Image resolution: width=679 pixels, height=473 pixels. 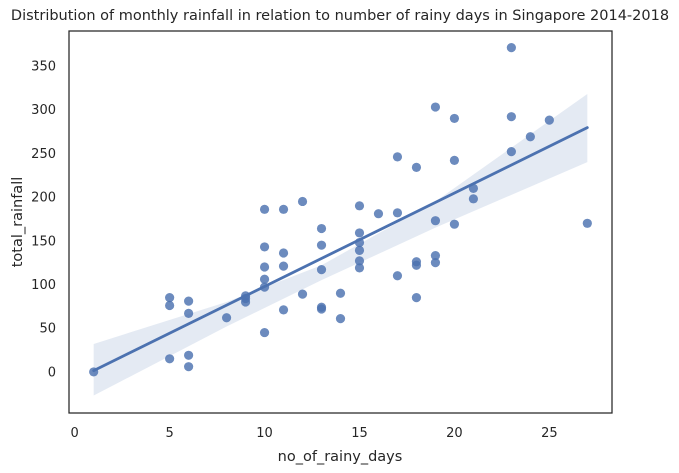 What do you see at coordinates (549, 433) in the screenshot?
I see `x-tick-label: 25` at bounding box center [549, 433].